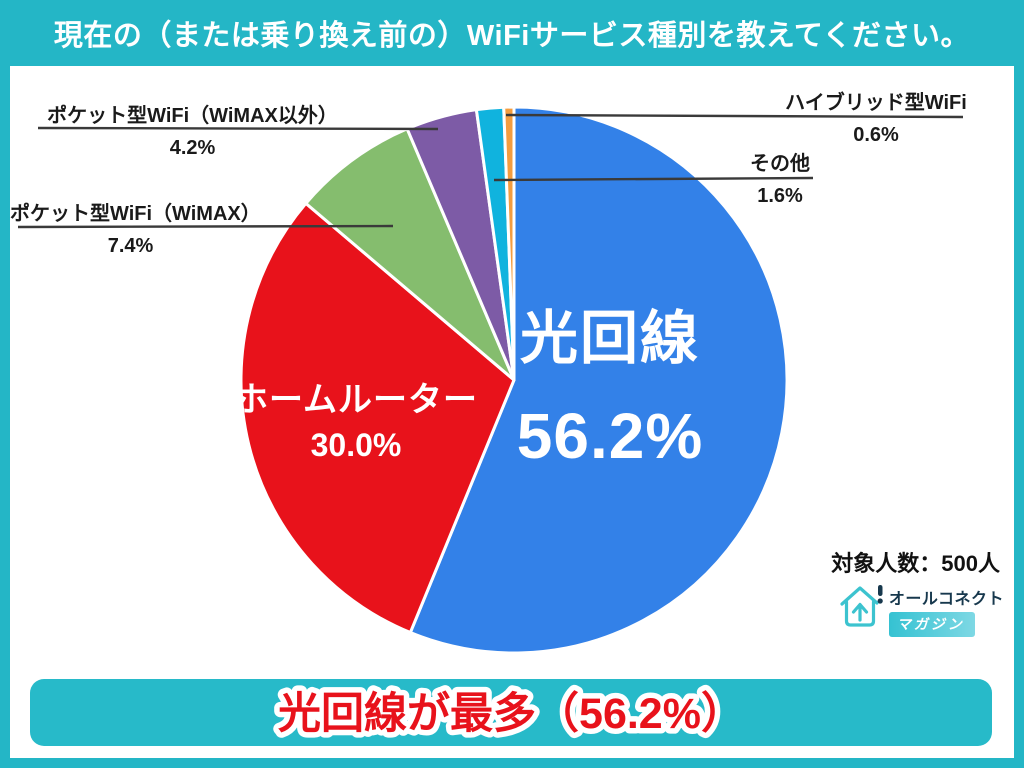 The width and height of the screenshot is (1024, 768). I want to click on leader-lines, so click(490, 171).